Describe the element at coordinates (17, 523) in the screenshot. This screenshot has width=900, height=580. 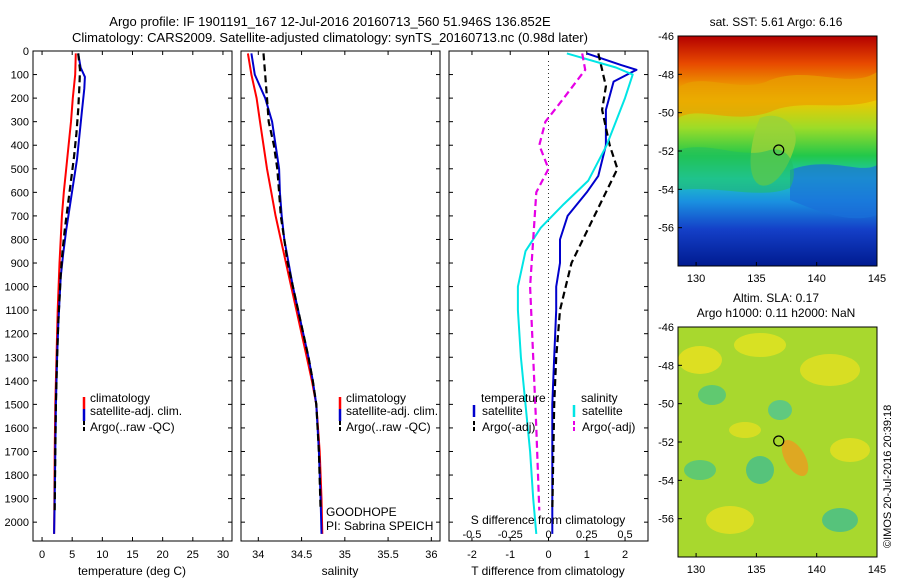
I see `y-tick-label: 2000` at that location.